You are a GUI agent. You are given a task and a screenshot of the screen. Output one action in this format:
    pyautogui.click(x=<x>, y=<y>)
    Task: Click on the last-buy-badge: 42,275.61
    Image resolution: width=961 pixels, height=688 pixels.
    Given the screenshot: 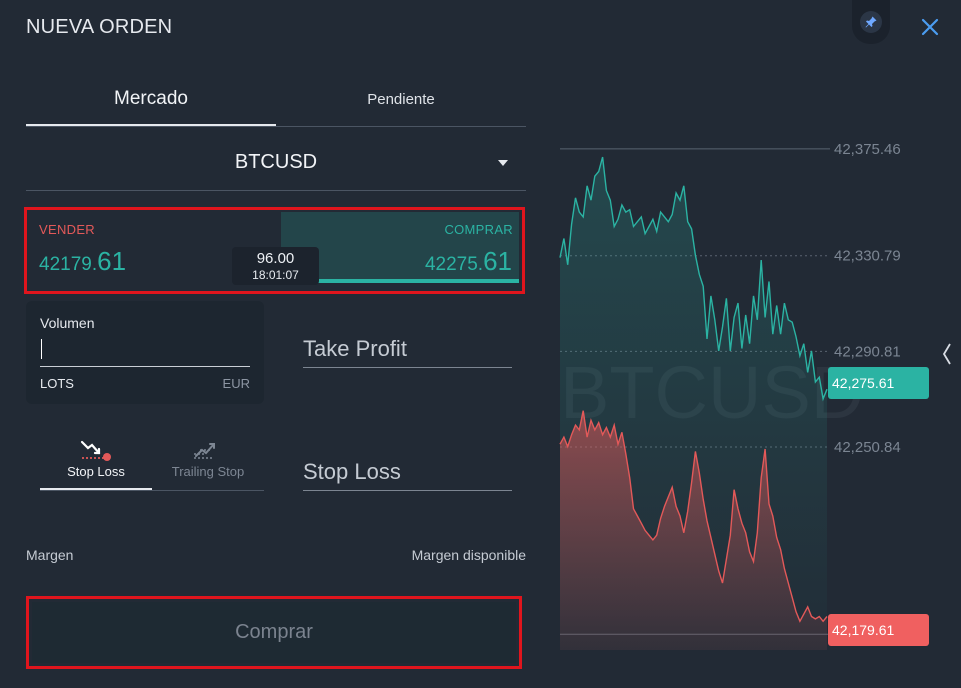 What is the action you would take?
    pyautogui.click(x=878, y=383)
    